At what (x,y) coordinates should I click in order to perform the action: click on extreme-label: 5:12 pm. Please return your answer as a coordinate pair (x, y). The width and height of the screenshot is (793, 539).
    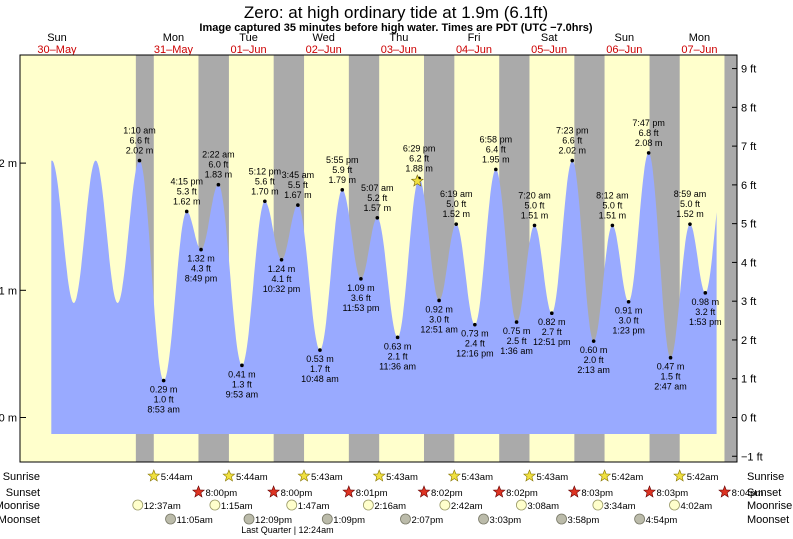
    Looking at the image, I should click on (265, 171).